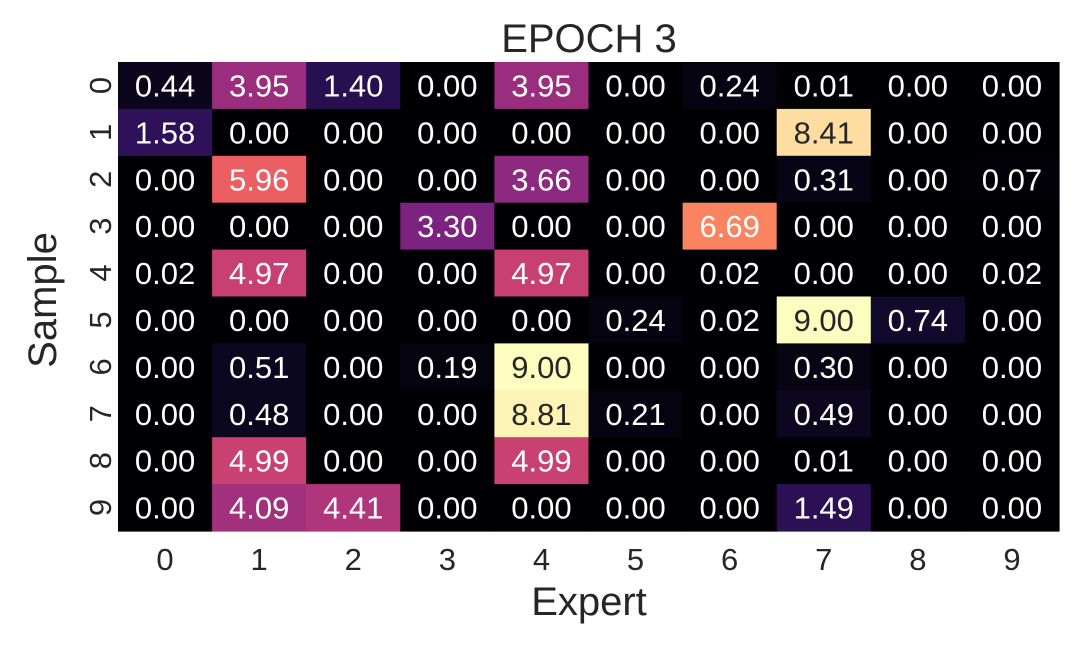 This screenshot has height=653, width=1080. I want to click on cell-annotation-r9-c1: 4.09, so click(259, 508).